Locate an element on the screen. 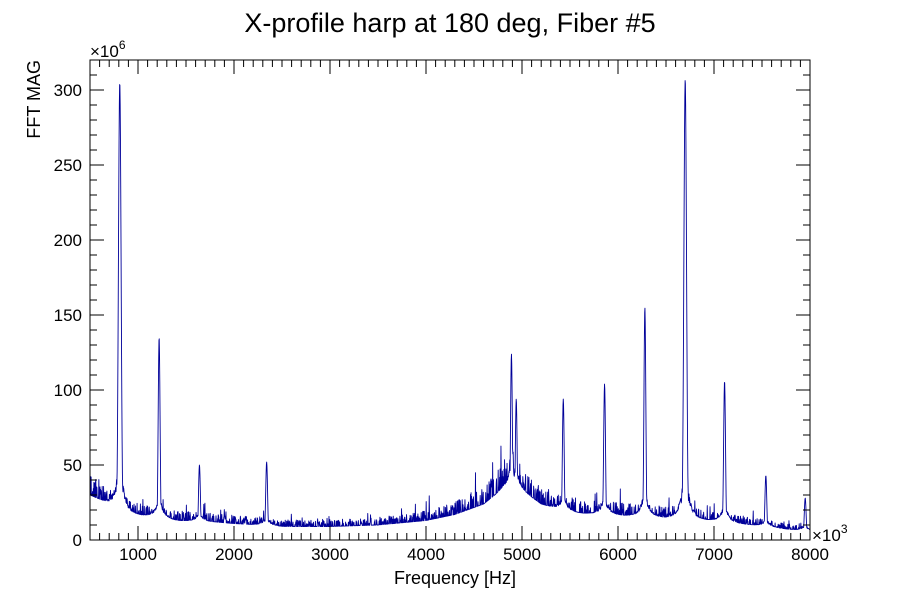 This screenshot has width=900, height=605. x-tick-label: 1000 is located at coordinates (138, 554).